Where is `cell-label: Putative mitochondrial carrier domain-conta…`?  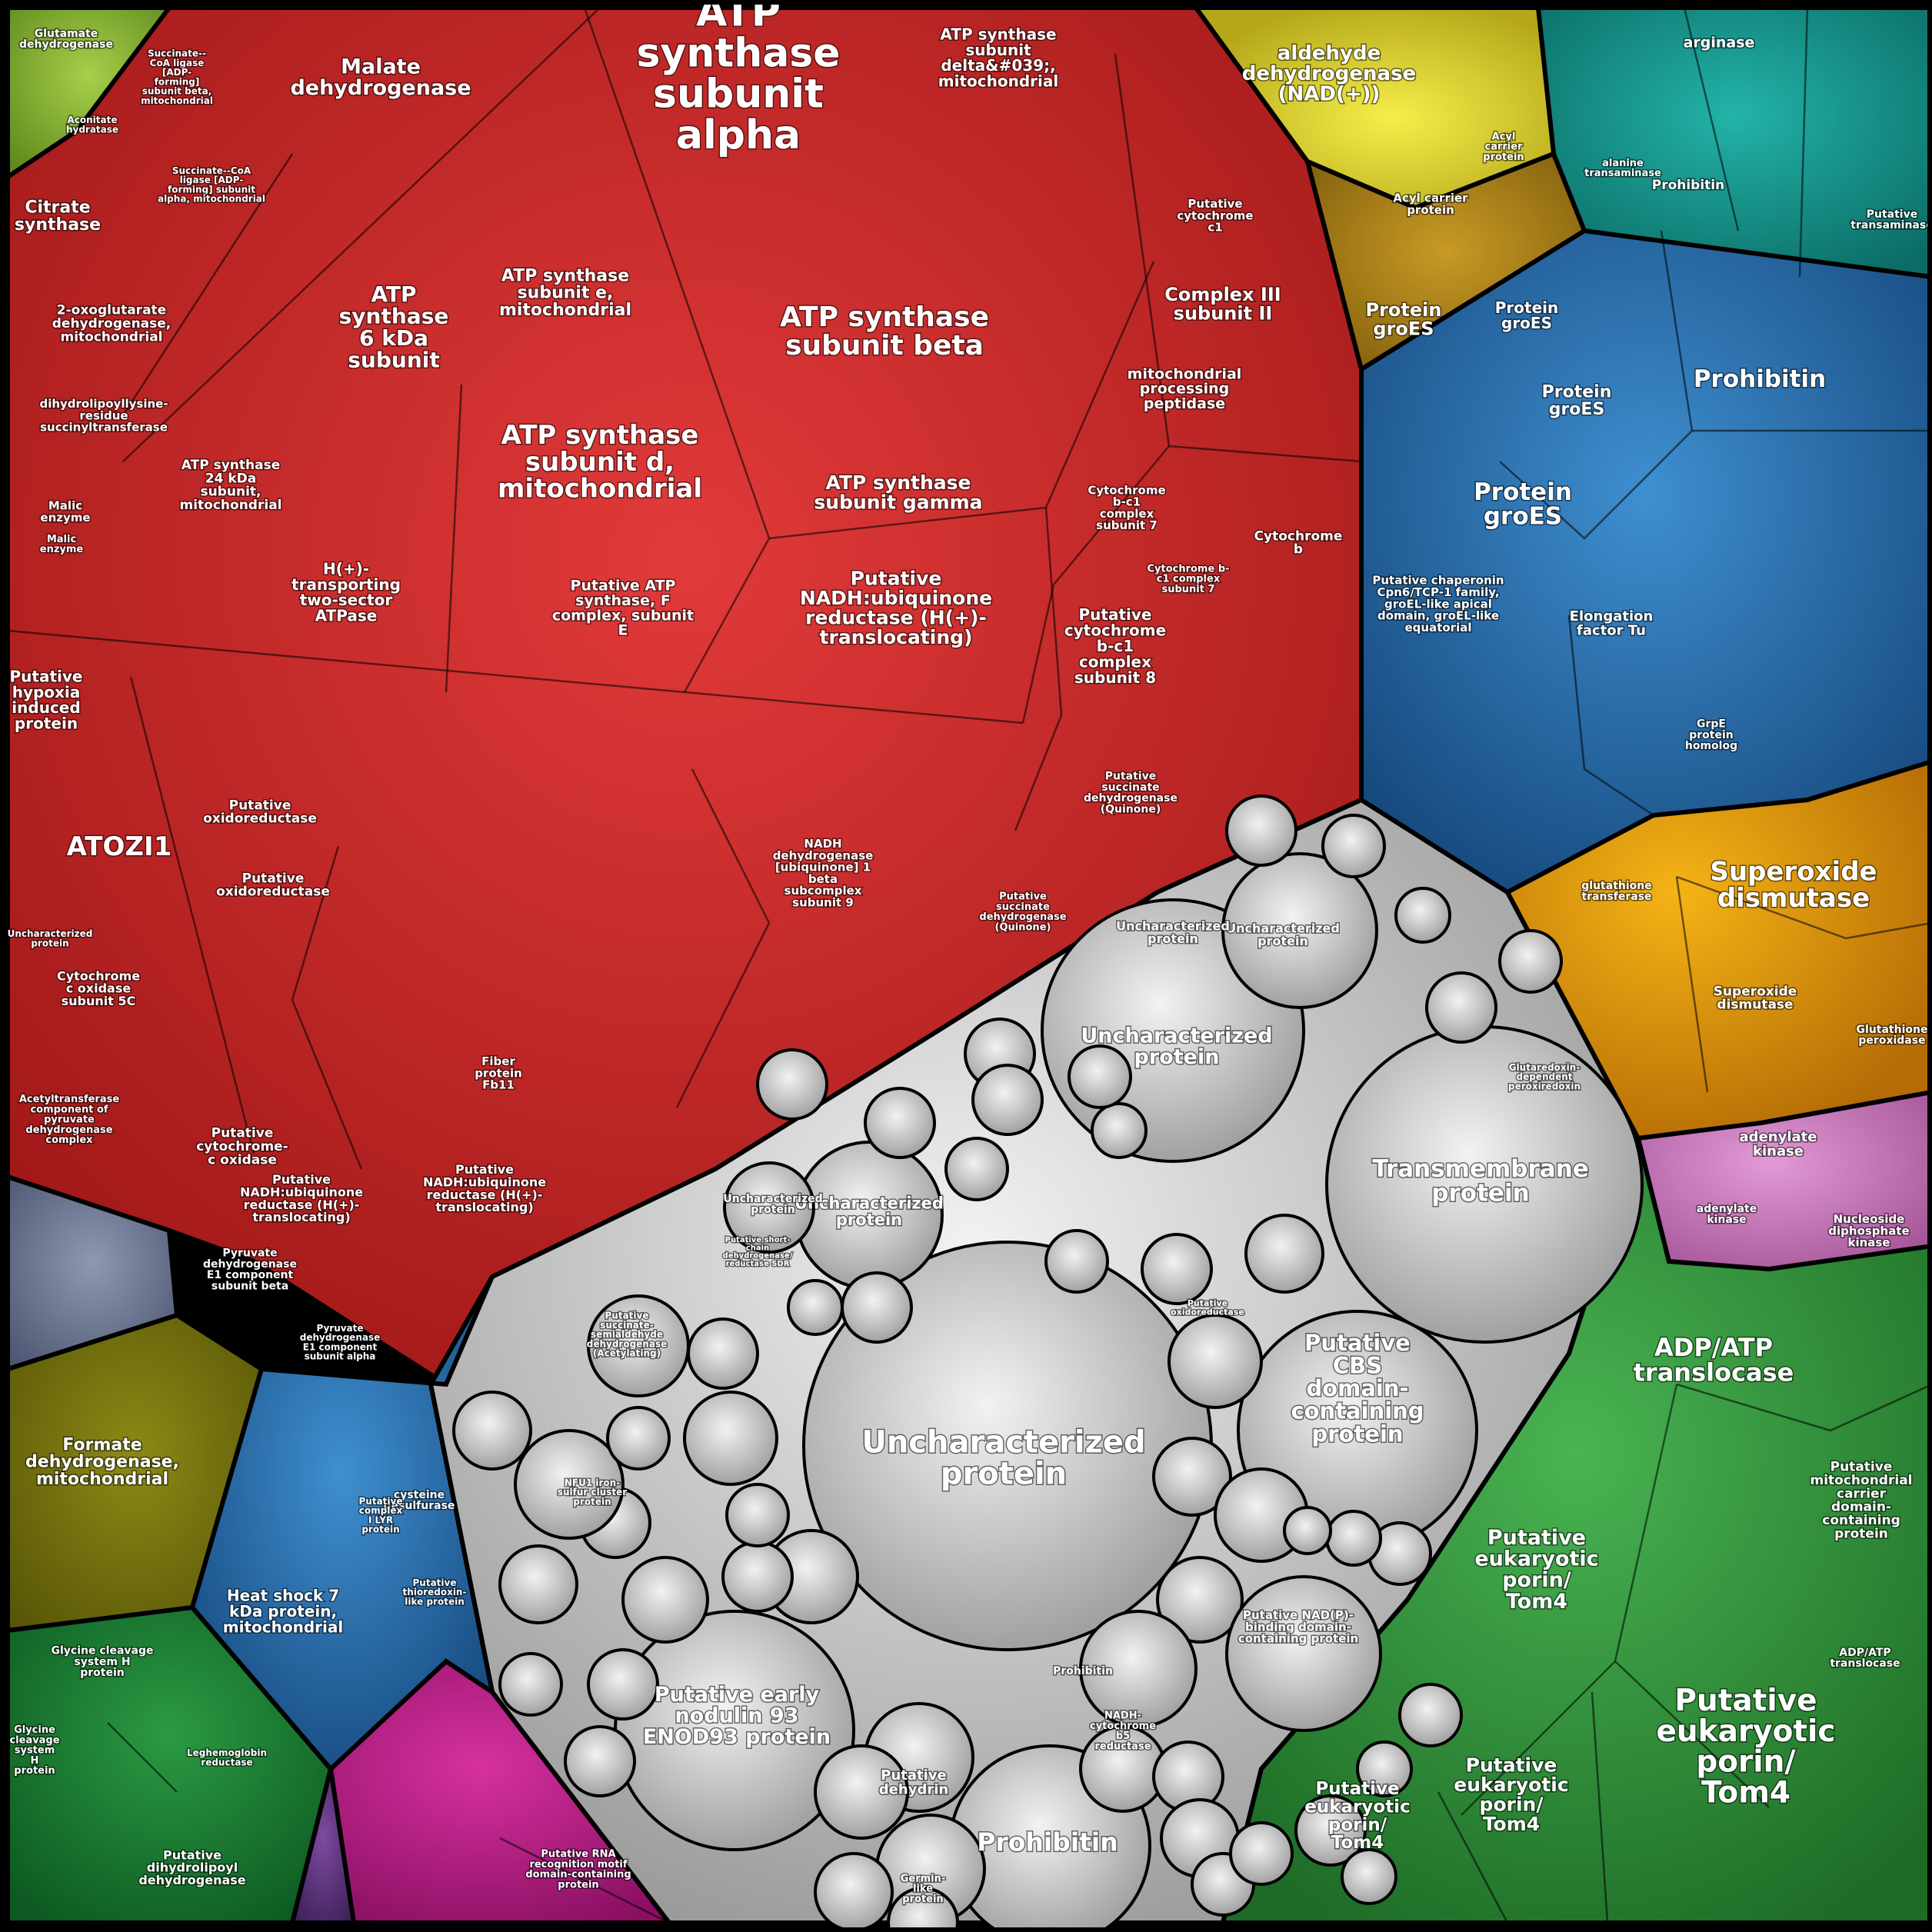
cell-label: Putative mitochondrial carrier domain-conta… is located at coordinates (1861, 1501).